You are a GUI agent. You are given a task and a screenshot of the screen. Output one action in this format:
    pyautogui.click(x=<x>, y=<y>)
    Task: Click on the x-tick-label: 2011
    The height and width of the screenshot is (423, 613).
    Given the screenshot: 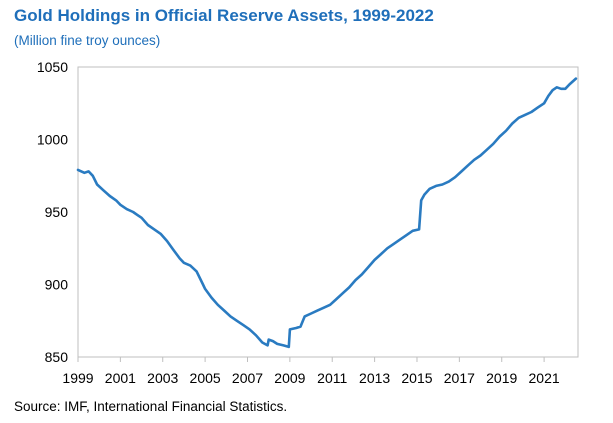 What is the action you would take?
    pyautogui.click(x=332, y=378)
    